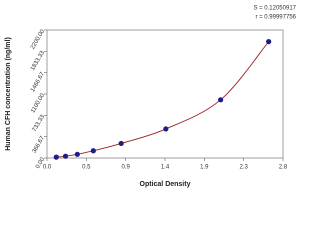 This screenshot has height=240, width=320. Describe the element at coordinates (39, 123) in the screenshot. I see `y-tick-label: 733.33` at that location.